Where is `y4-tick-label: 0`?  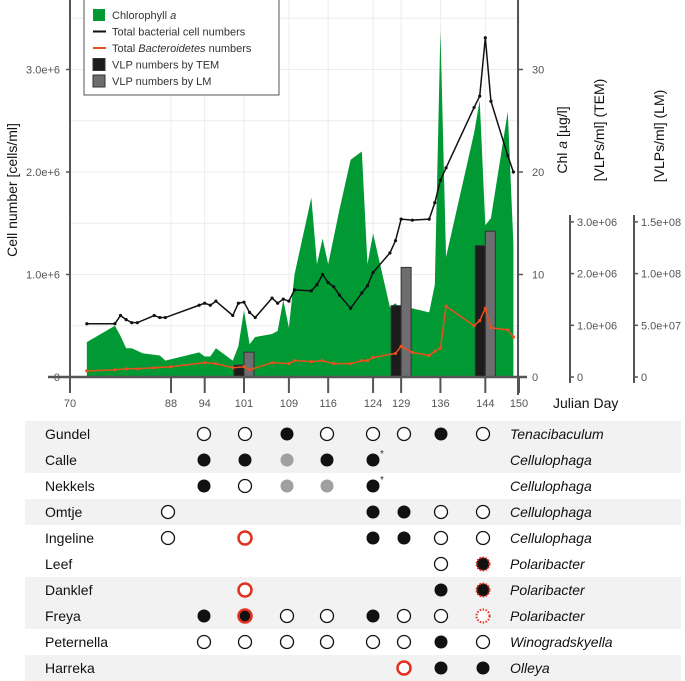 y4-tick-label: 0 is located at coordinates (644, 378).